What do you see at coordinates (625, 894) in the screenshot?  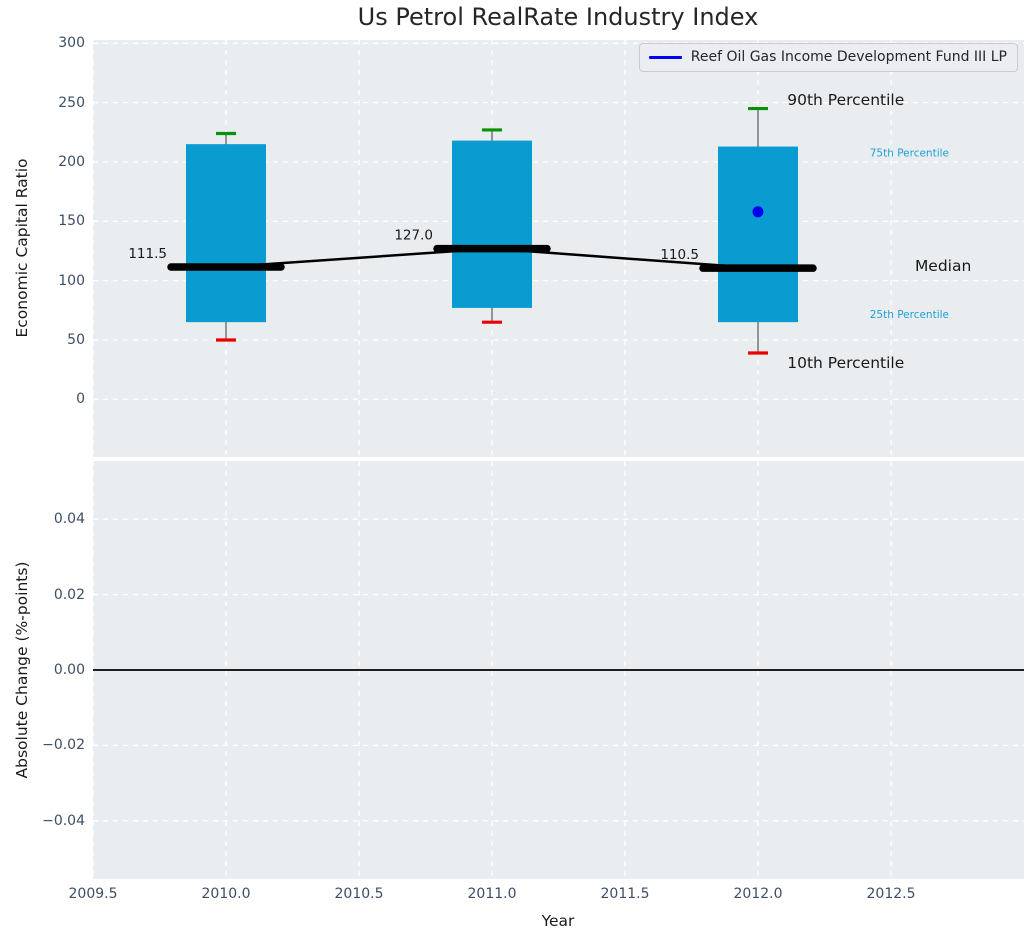 I see `xtick-2011.5: 2011.5` at bounding box center [625, 894].